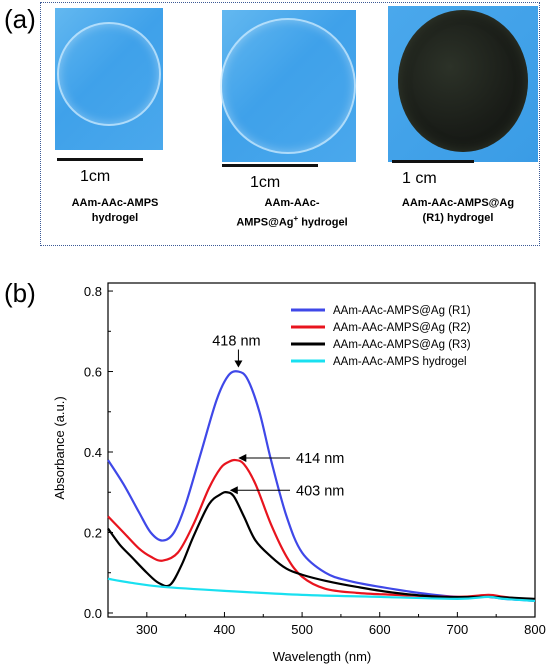 This screenshot has width=550, height=667. I want to click on x-tick-label: 600, so click(380, 629).